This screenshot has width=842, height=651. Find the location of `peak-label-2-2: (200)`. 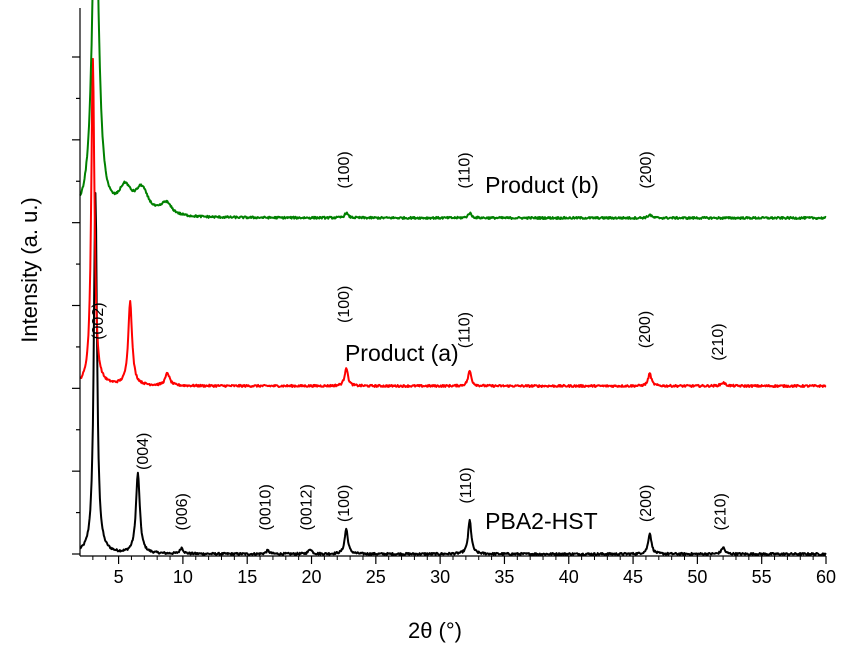

peak-label-2-2: (200) is located at coordinates (646, 169).